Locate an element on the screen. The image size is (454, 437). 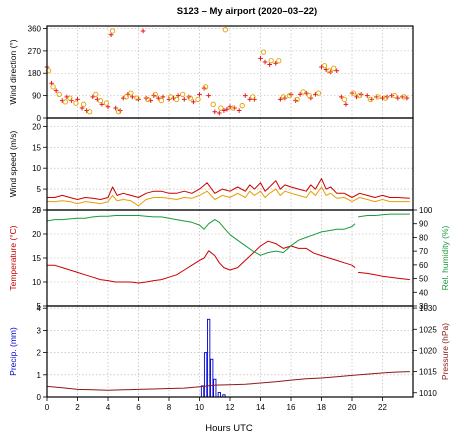
y2-tick-label: 100 is located at coordinates (426, 210).